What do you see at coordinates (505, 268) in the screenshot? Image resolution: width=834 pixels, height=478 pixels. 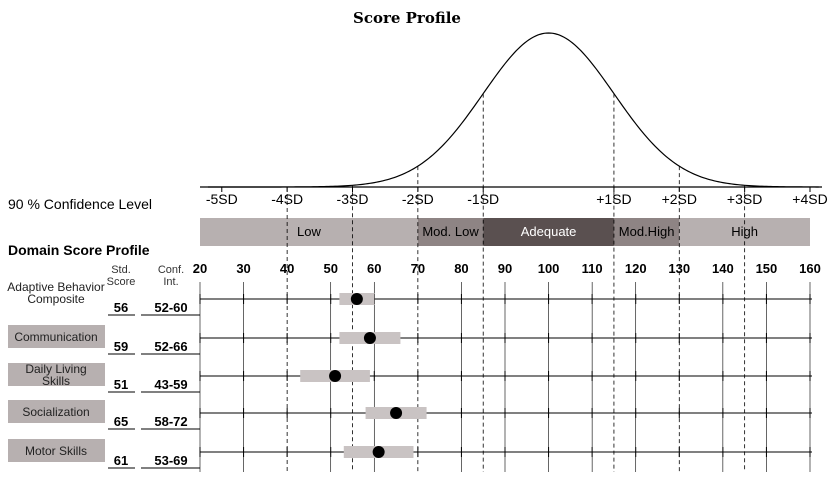 I see `x-tick-label: 90` at bounding box center [505, 268].